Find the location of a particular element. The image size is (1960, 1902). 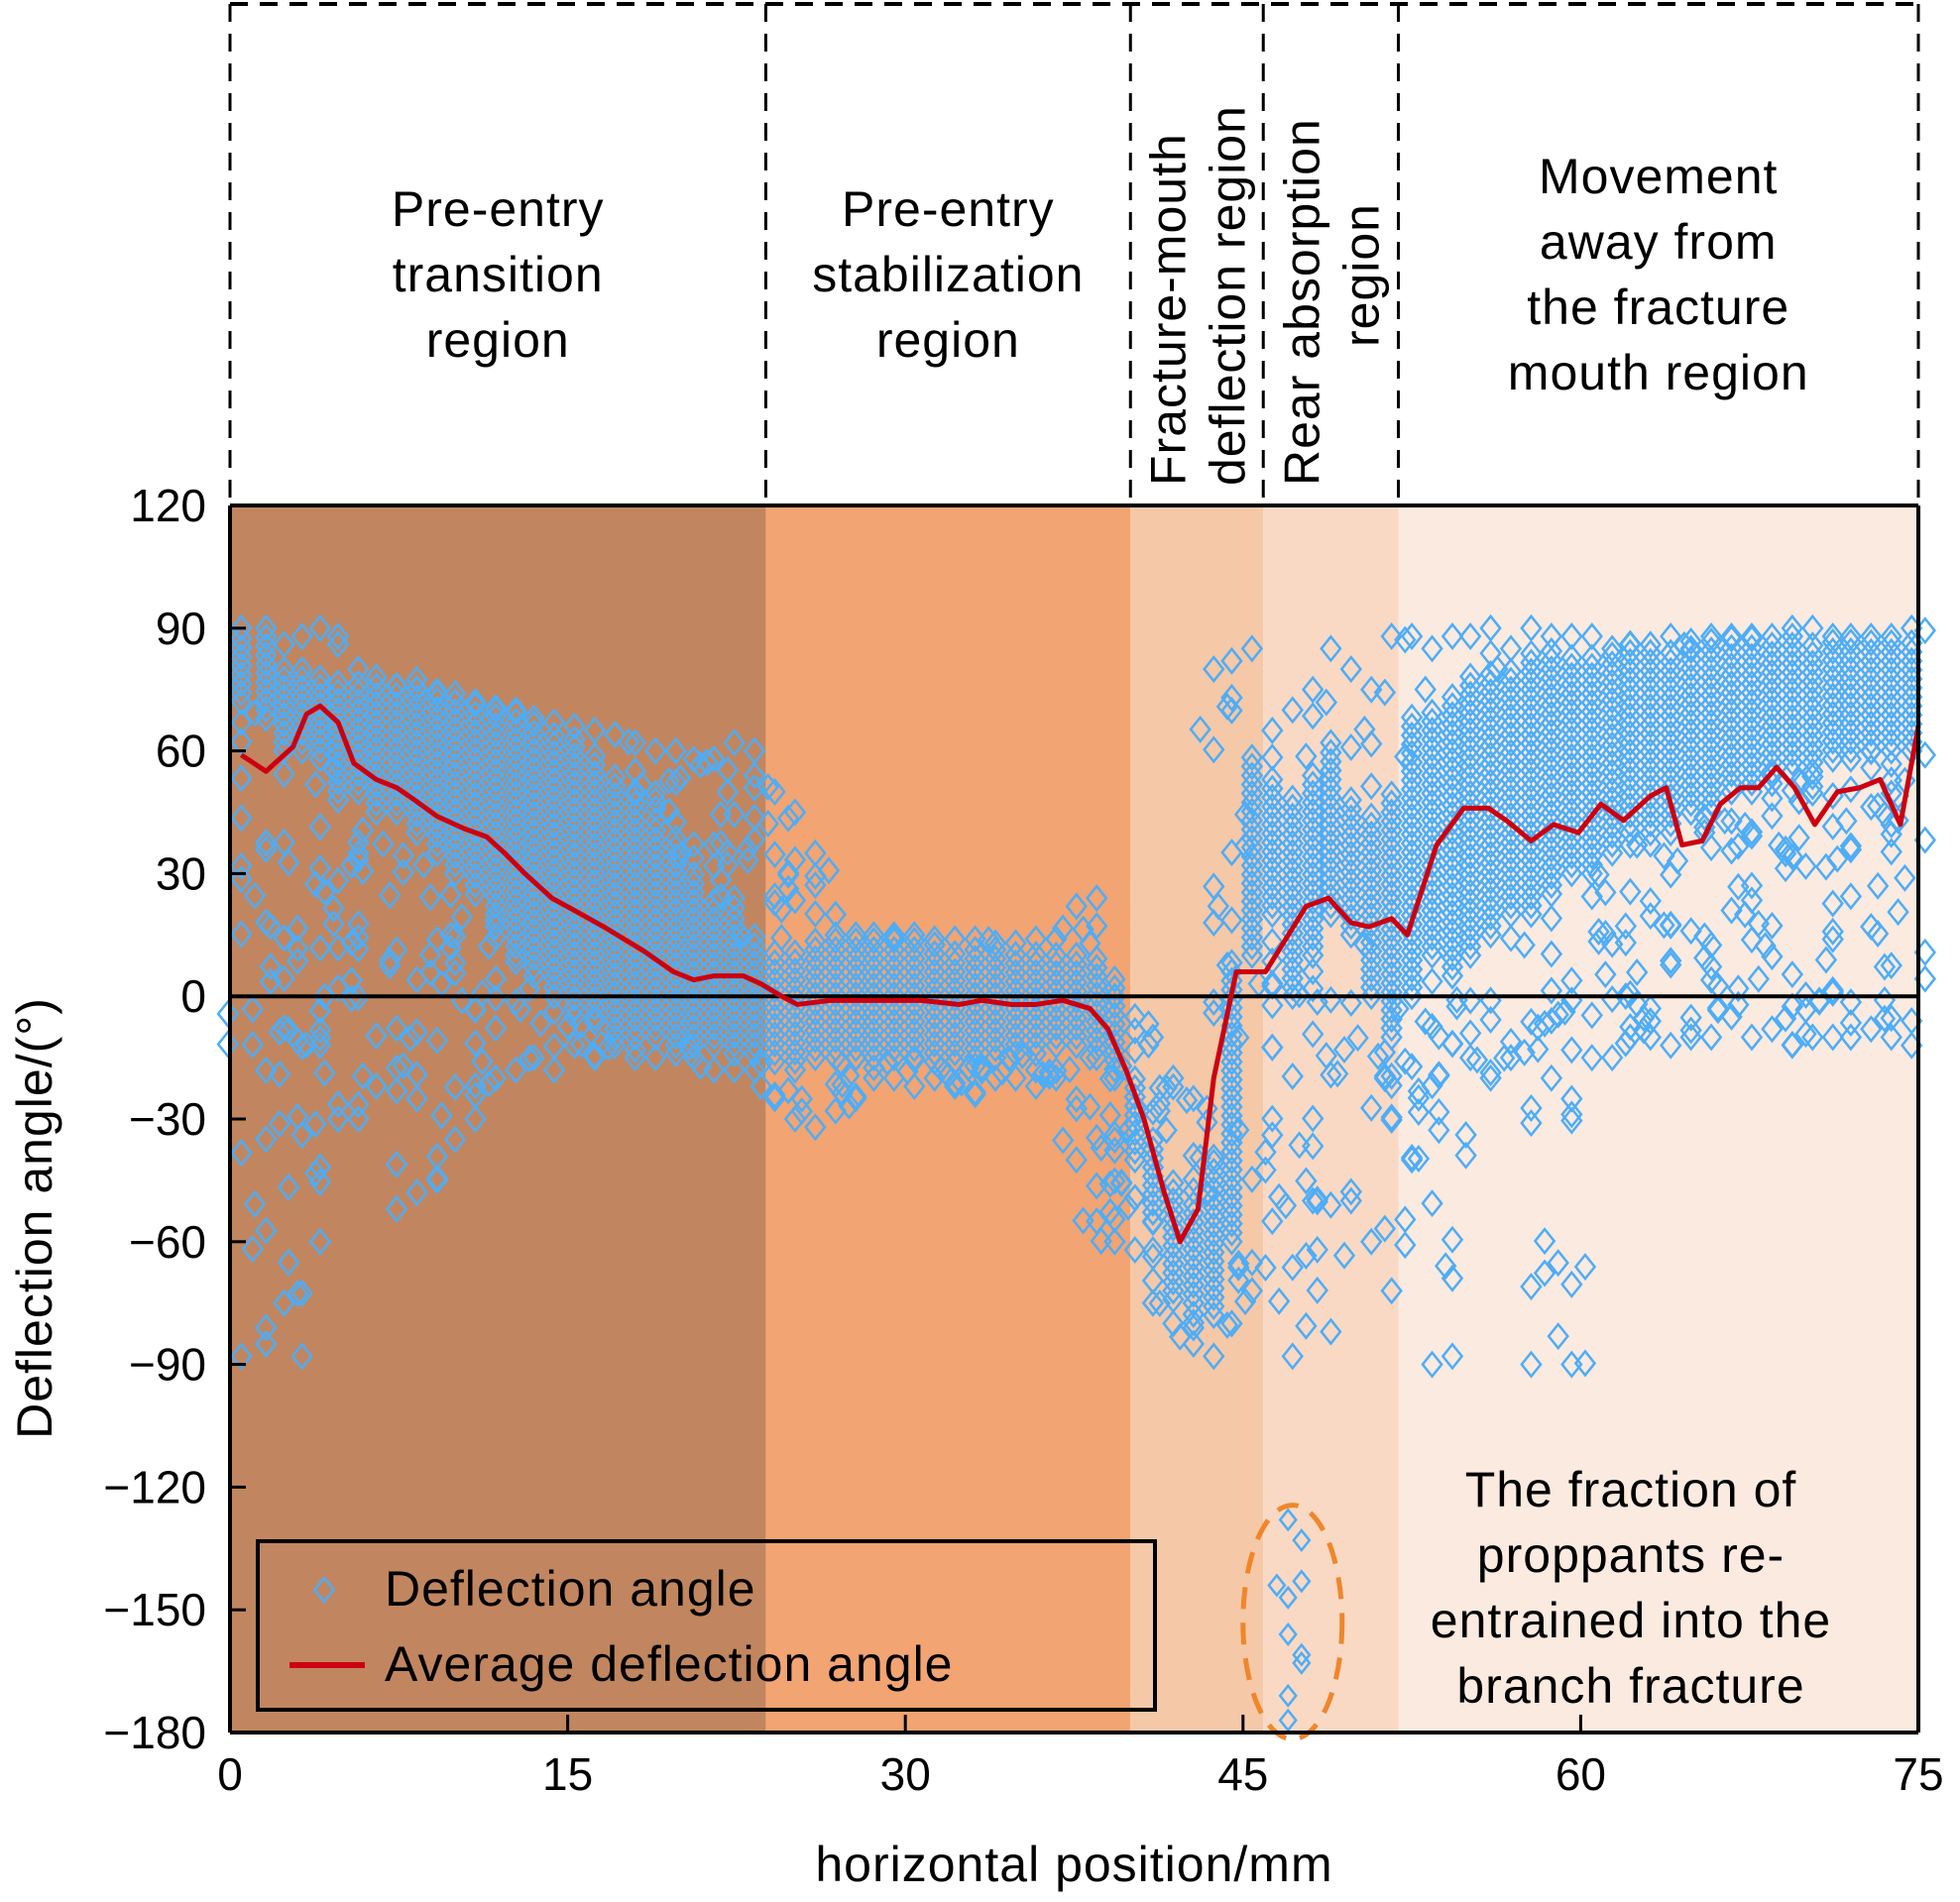

x-tick-label: 30 is located at coordinates (905, 1774).